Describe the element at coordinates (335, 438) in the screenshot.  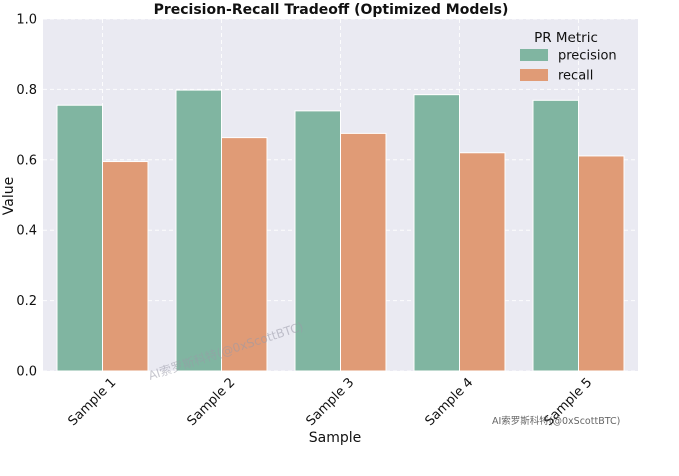
I see `x-axis-label: Sample` at that location.